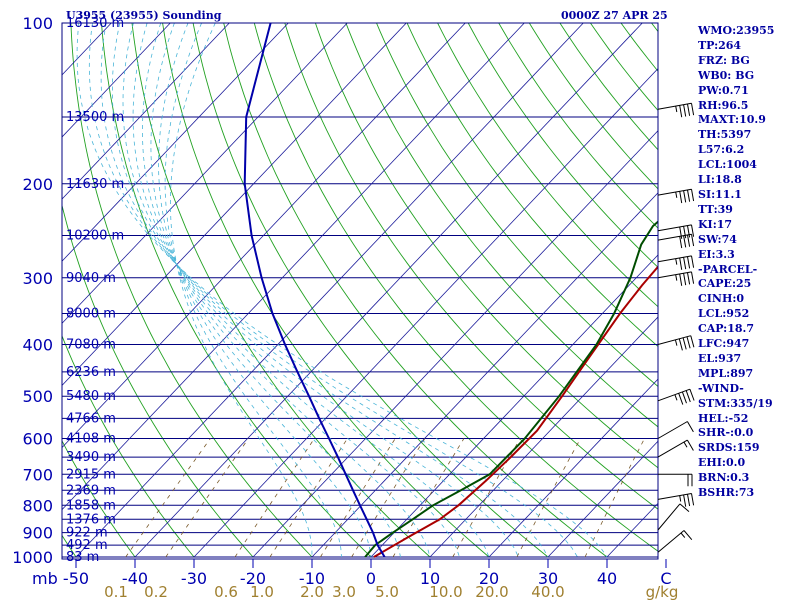 This screenshot has height=600, width=800. What do you see at coordinates (721, 299) in the screenshot?
I see `index-line: CINH:0` at bounding box center [721, 299].